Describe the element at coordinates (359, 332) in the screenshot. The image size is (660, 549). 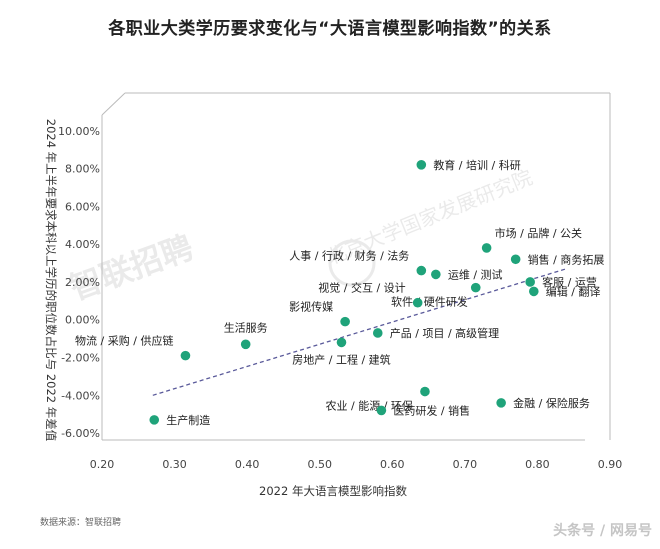
I see `trend-line` at that location.